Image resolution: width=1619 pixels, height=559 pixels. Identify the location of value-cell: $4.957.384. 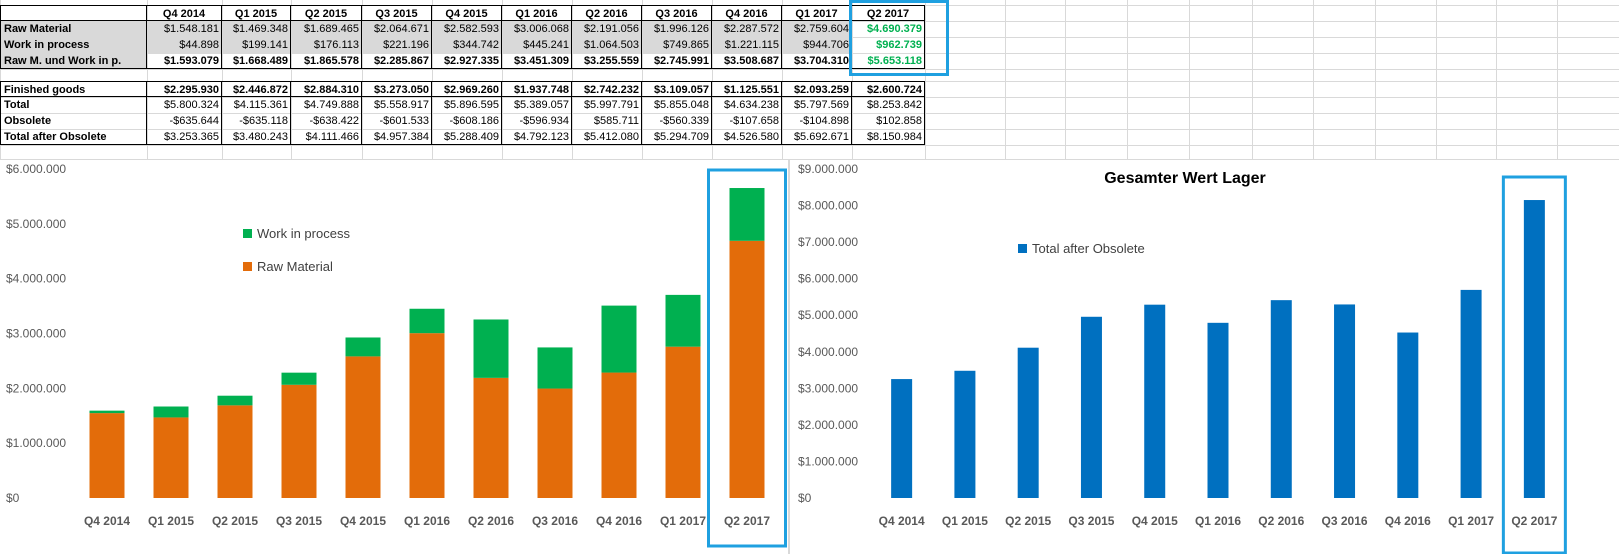
(397, 137).